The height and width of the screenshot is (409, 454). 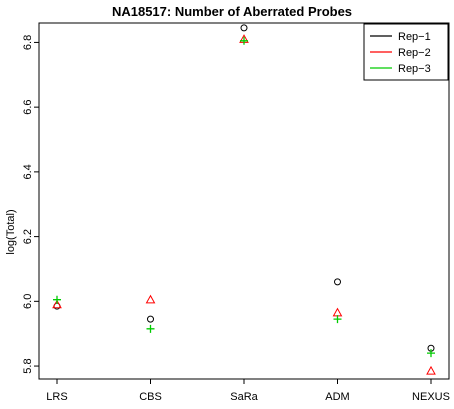 I want to click on x-axis: LRS CBS SaRa ADM NEXUS, so click(x=248, y=391).